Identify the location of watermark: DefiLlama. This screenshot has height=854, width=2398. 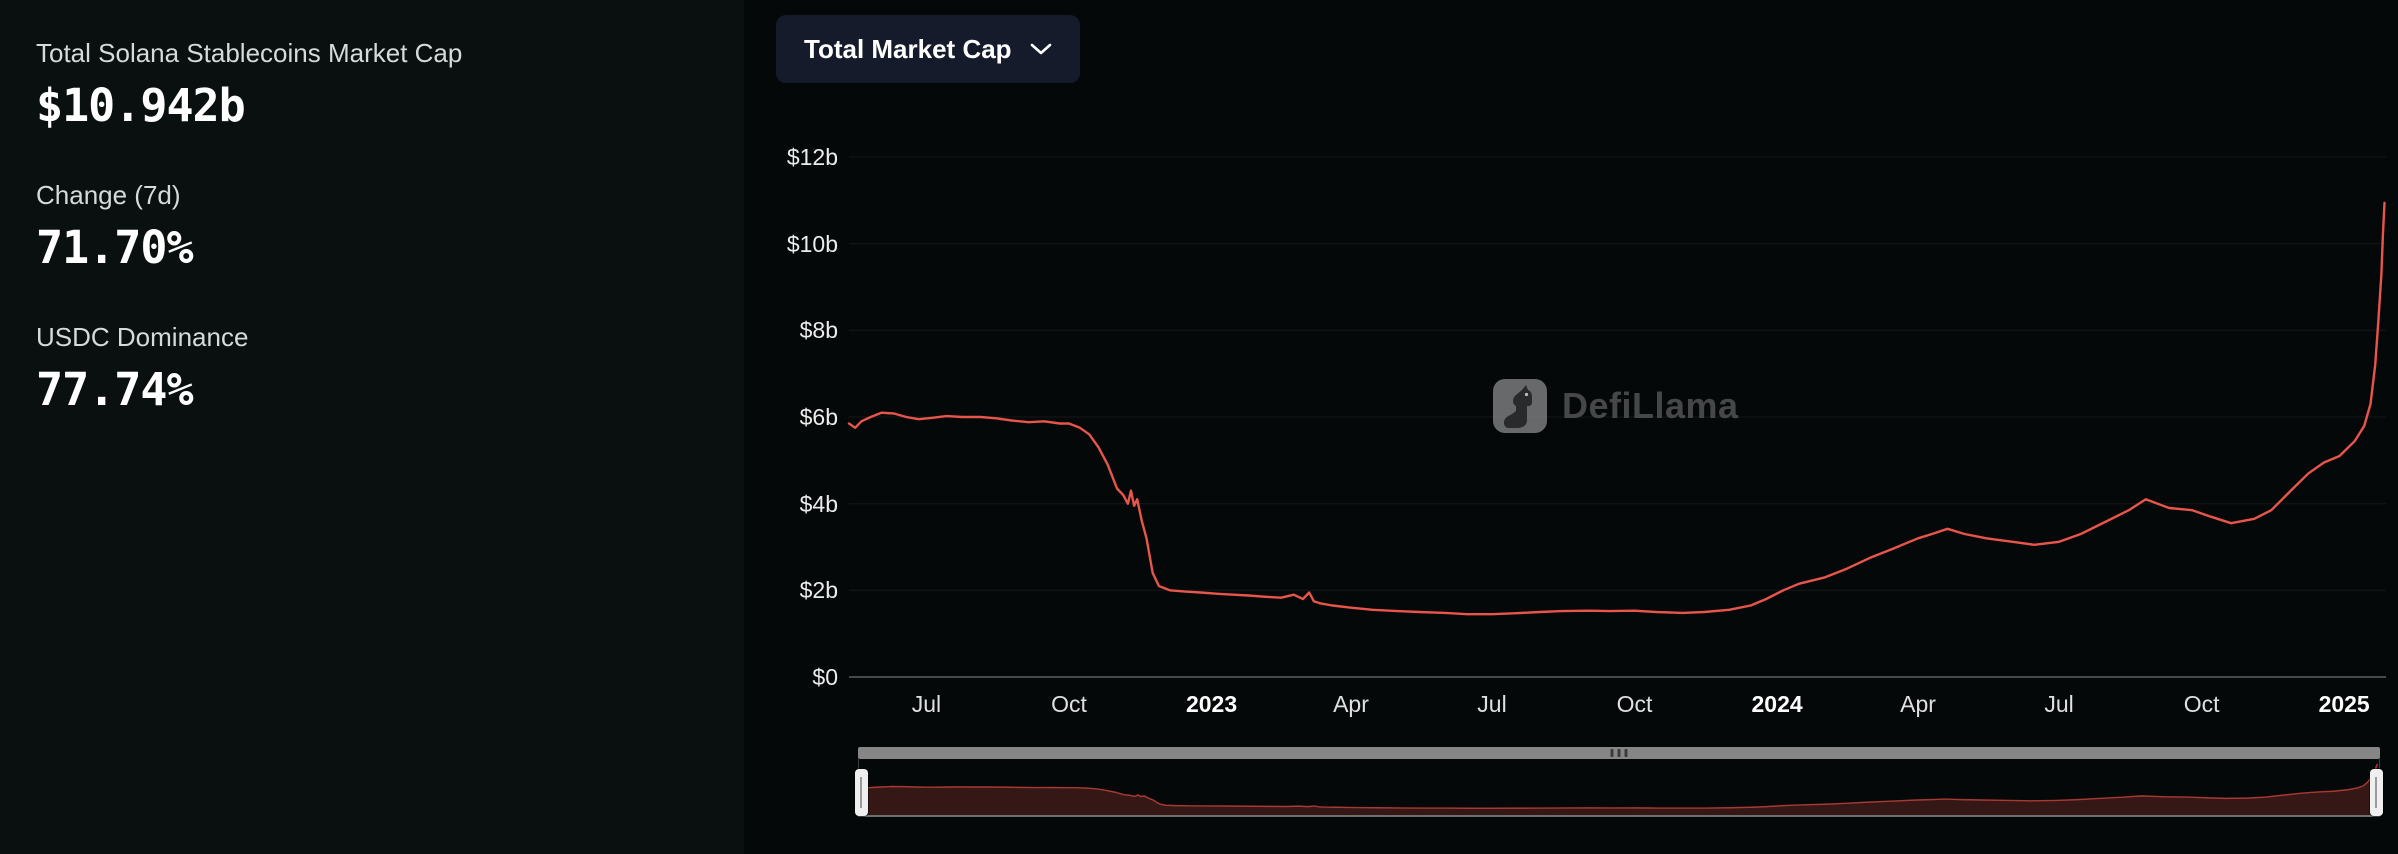
(1615, 406).